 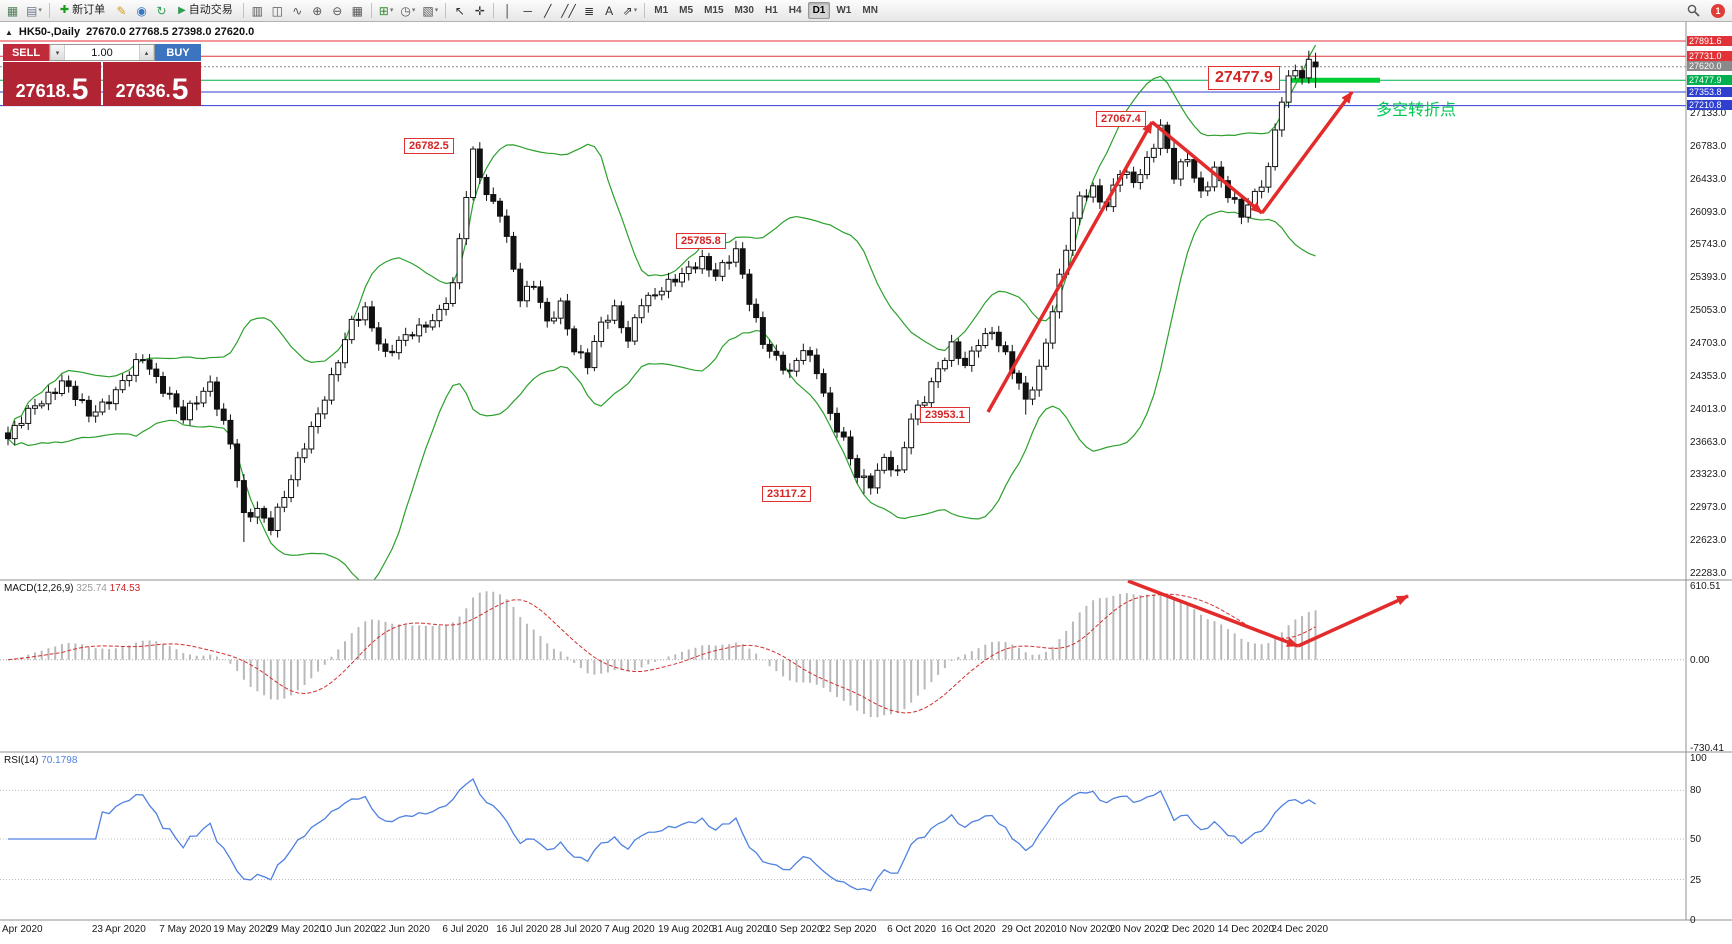 I want to click on new-order-plus-icon: ✚, so click(x=64, y=10).